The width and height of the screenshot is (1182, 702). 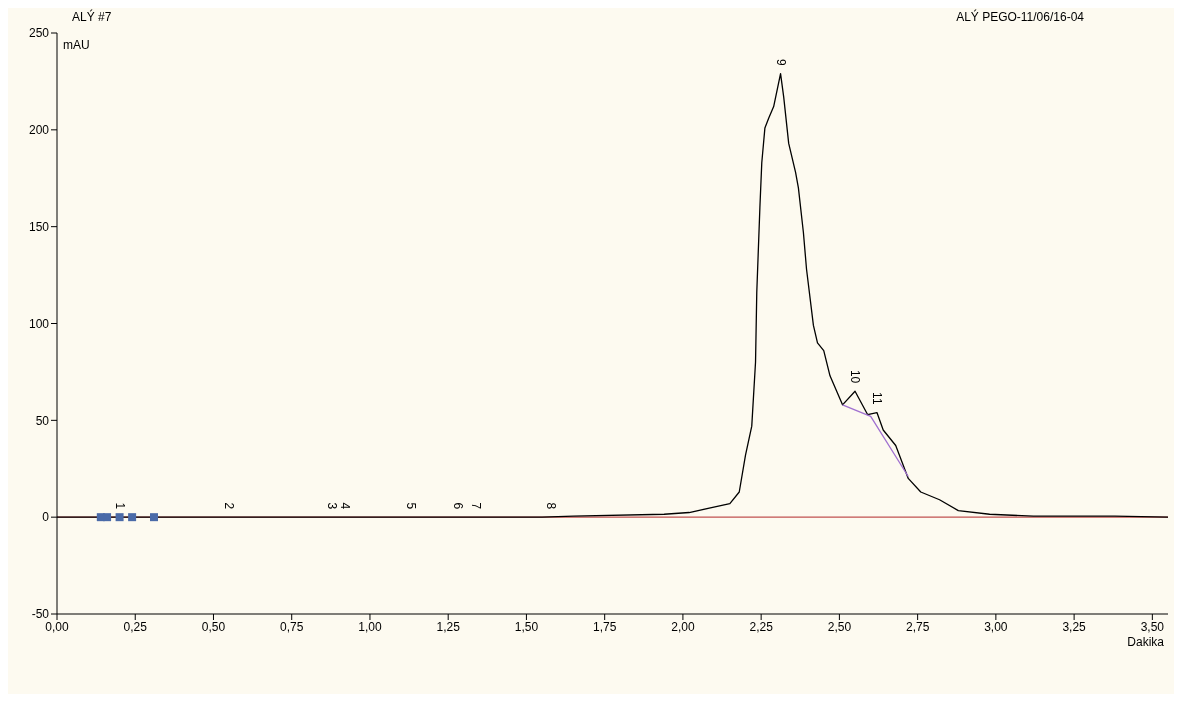 I want to click on x-axis-title: Dakika, so click(x=1146, y=642).